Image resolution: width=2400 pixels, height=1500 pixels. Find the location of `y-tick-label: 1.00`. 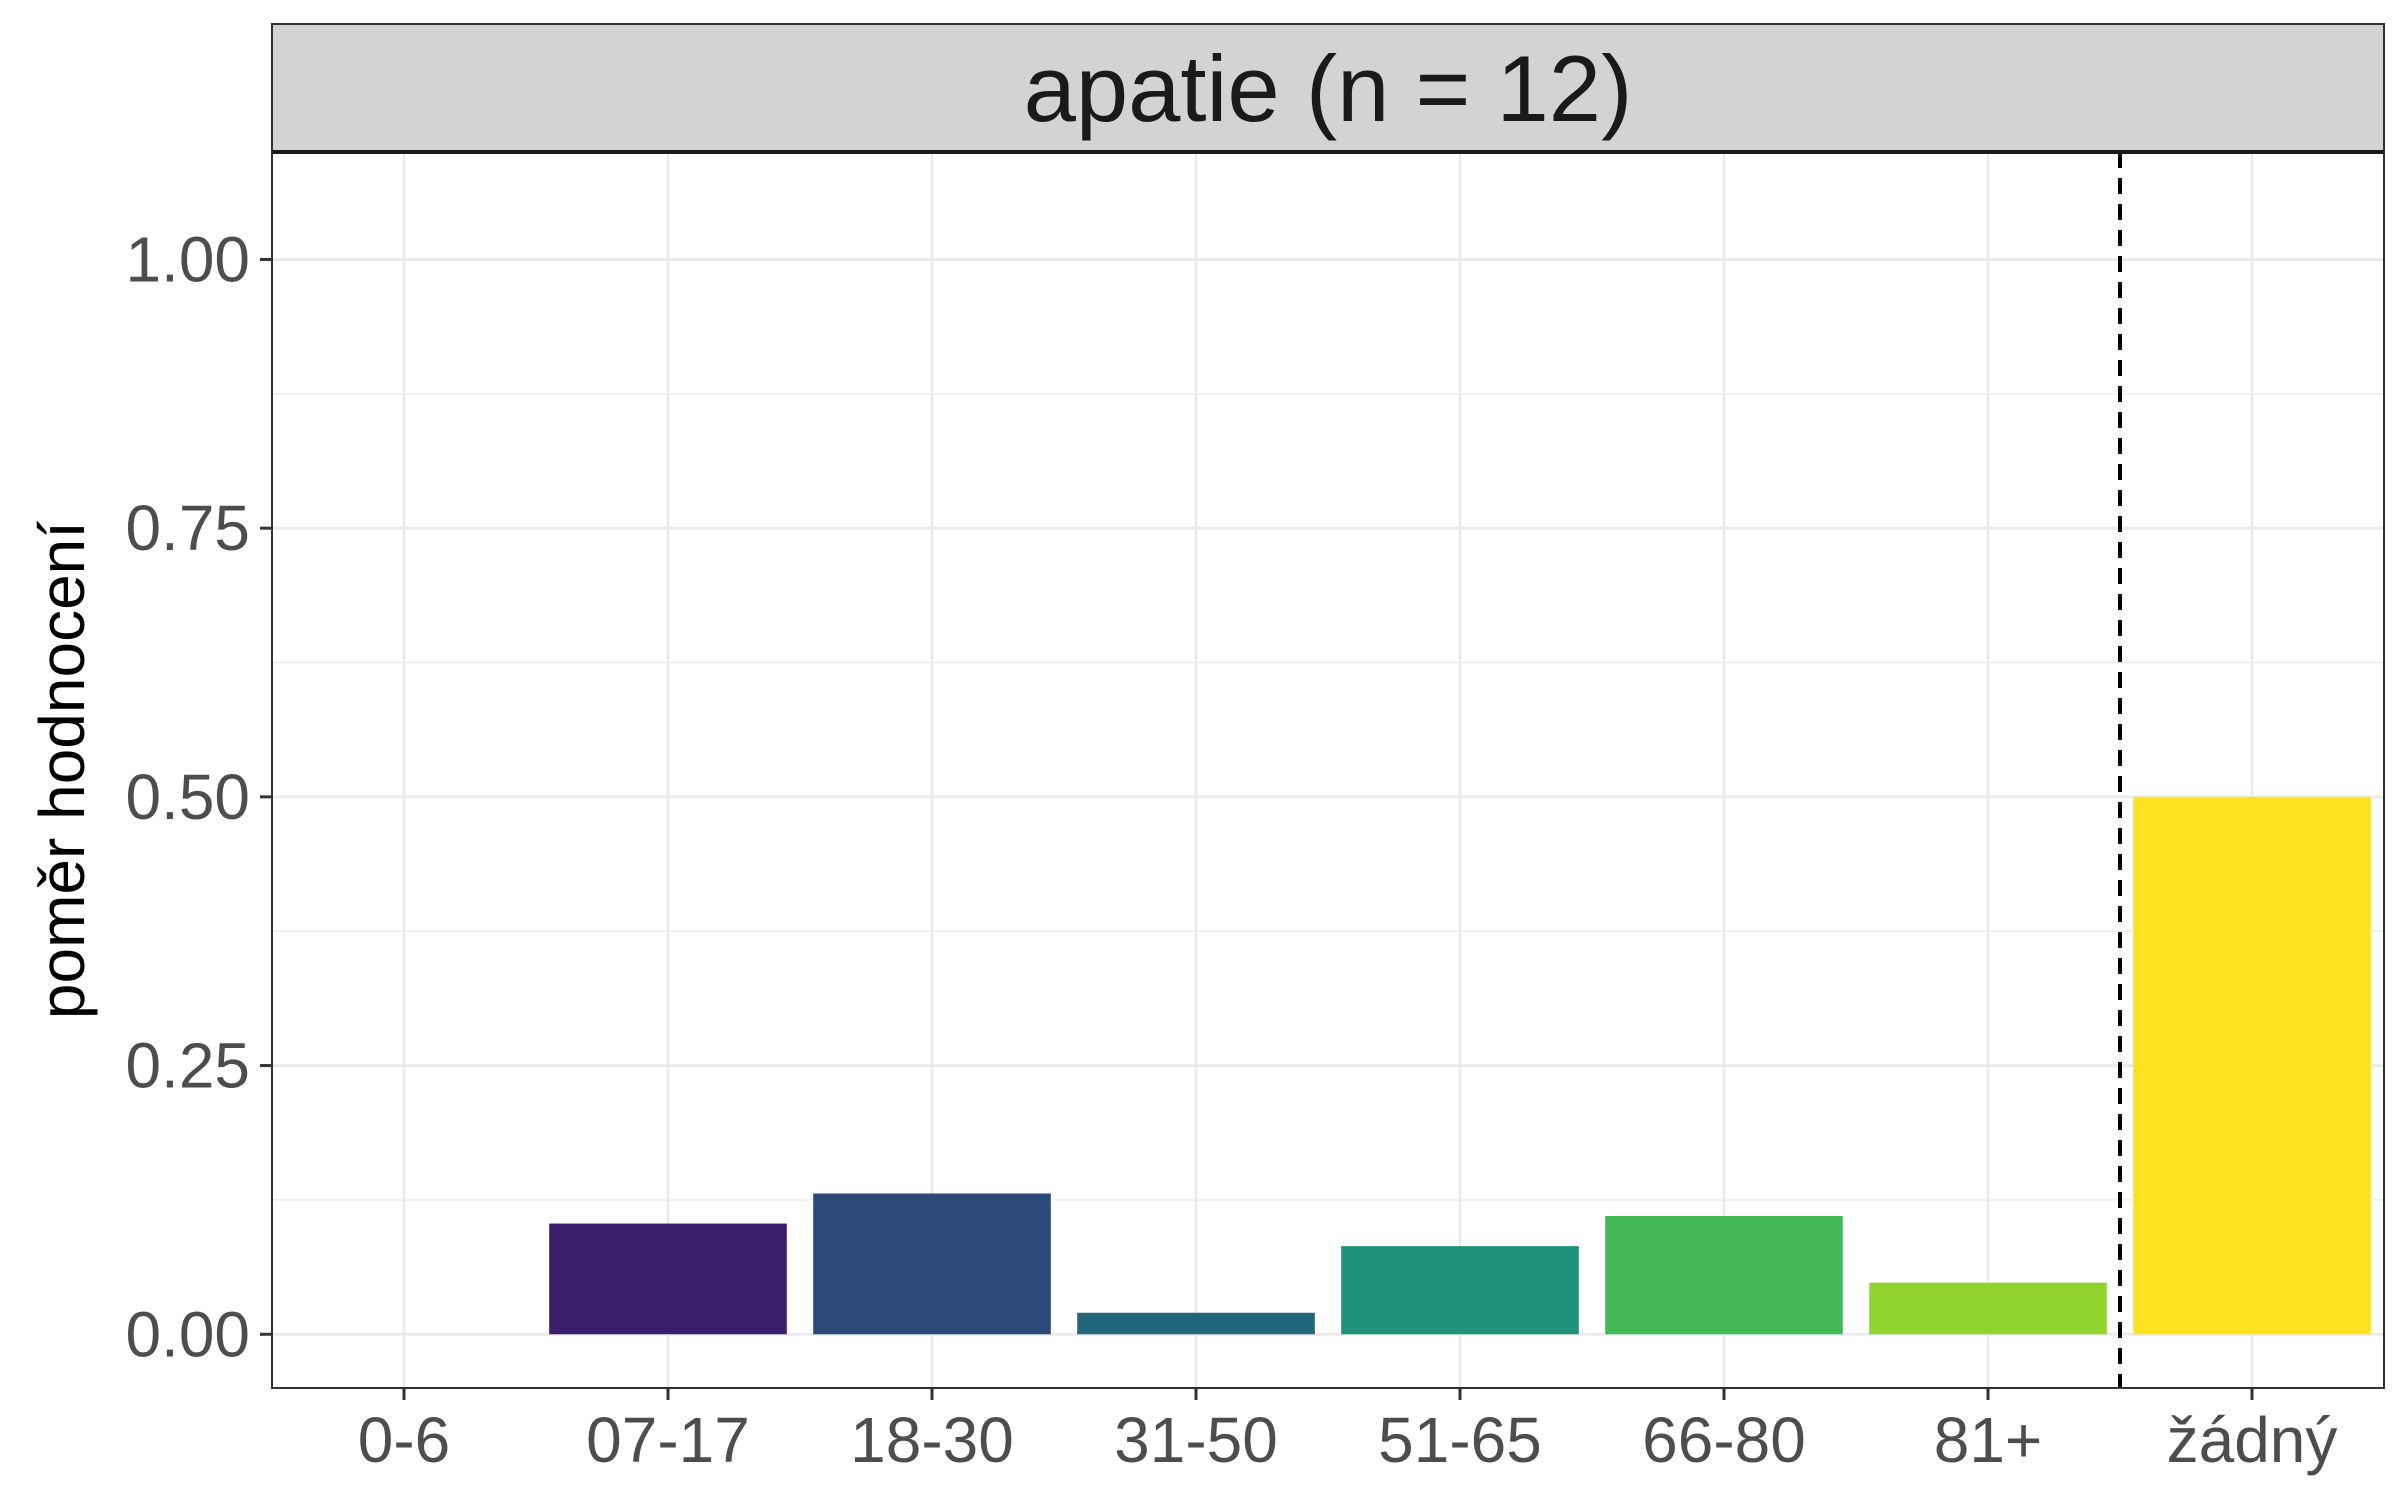

y-tick-label: 1.00 is located at coordinates (187, 259).